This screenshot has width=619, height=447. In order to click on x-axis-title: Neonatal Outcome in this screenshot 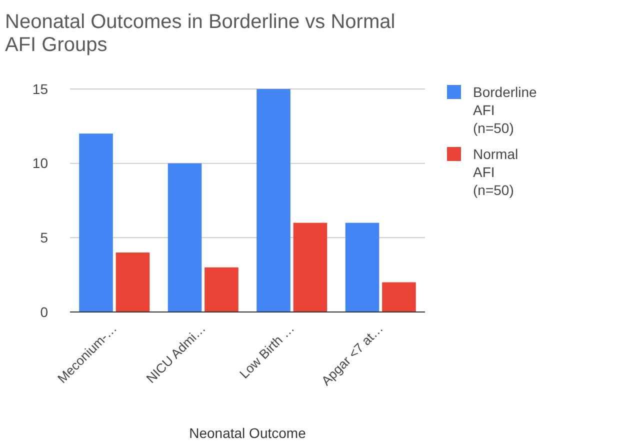, I will do `click(247, 433)`.